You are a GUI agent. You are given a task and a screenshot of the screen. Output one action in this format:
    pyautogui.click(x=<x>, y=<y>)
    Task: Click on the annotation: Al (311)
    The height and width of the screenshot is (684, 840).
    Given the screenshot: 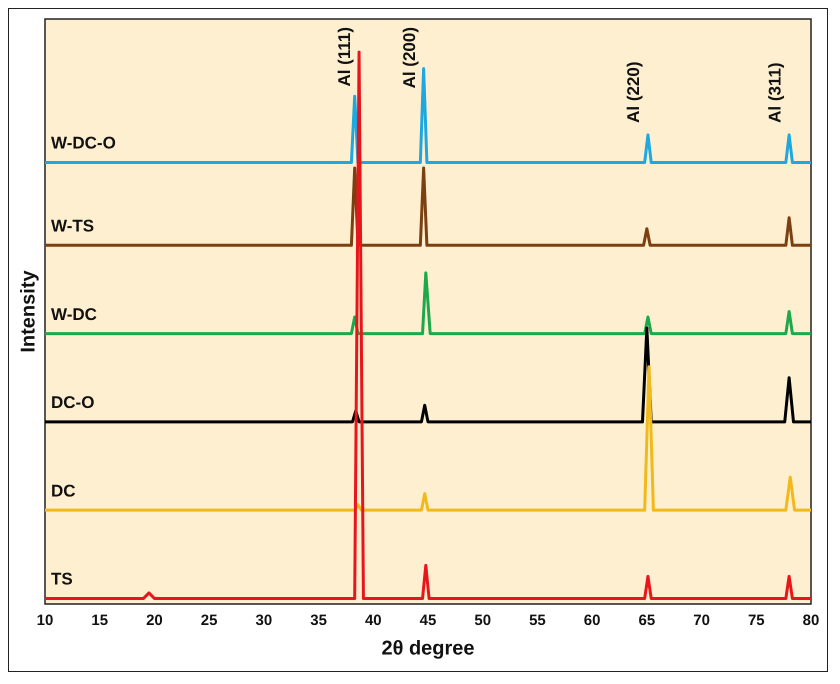 What is the action you would take?
    pyautogui.click(x=774, y=92)
    